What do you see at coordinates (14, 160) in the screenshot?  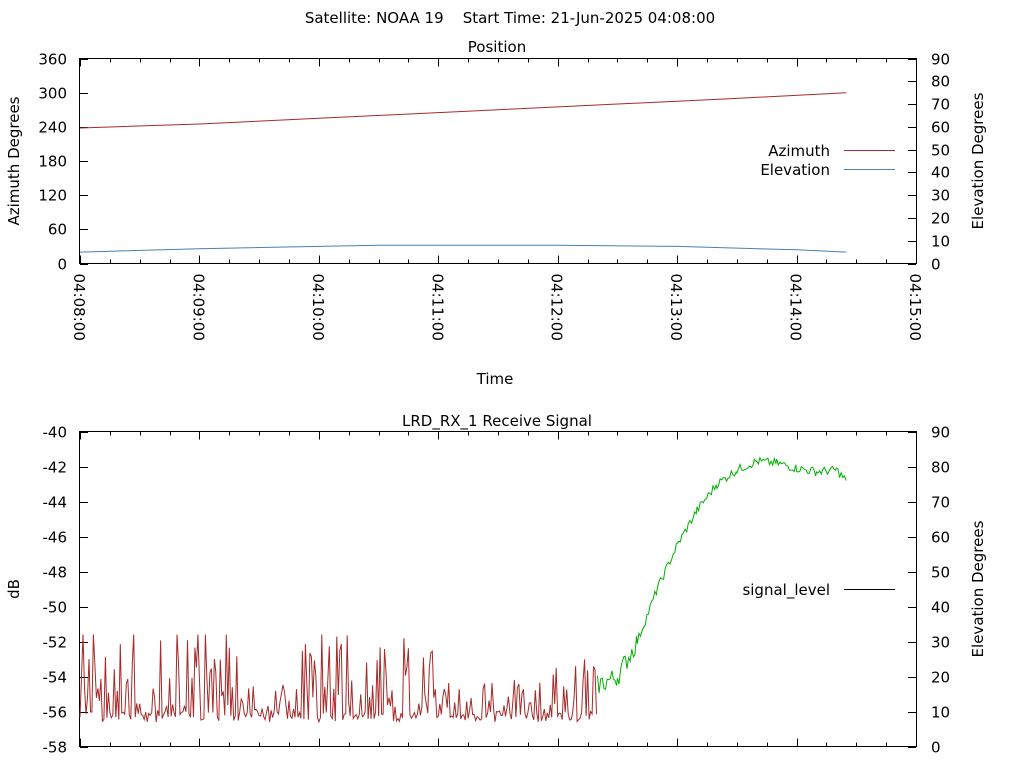 I see `position-y-label: Azimuth Degrees` at bounding box center [14, 160].